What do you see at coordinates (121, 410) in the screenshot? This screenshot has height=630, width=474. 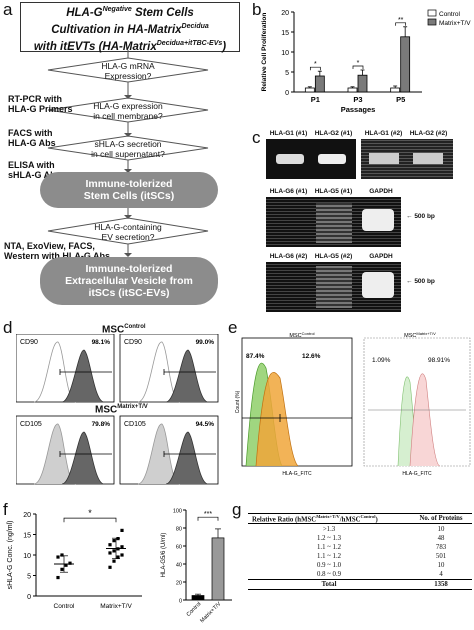 I see `d-title-matrix: MSCMatrix+T/V` at bounding box center [121, 410].